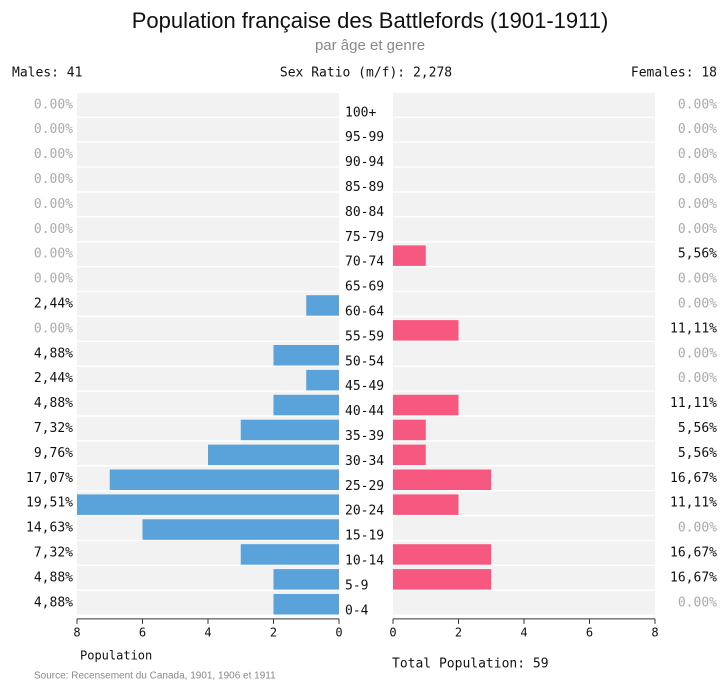  I want to click on category-label: 75-79, so click(364, 237).